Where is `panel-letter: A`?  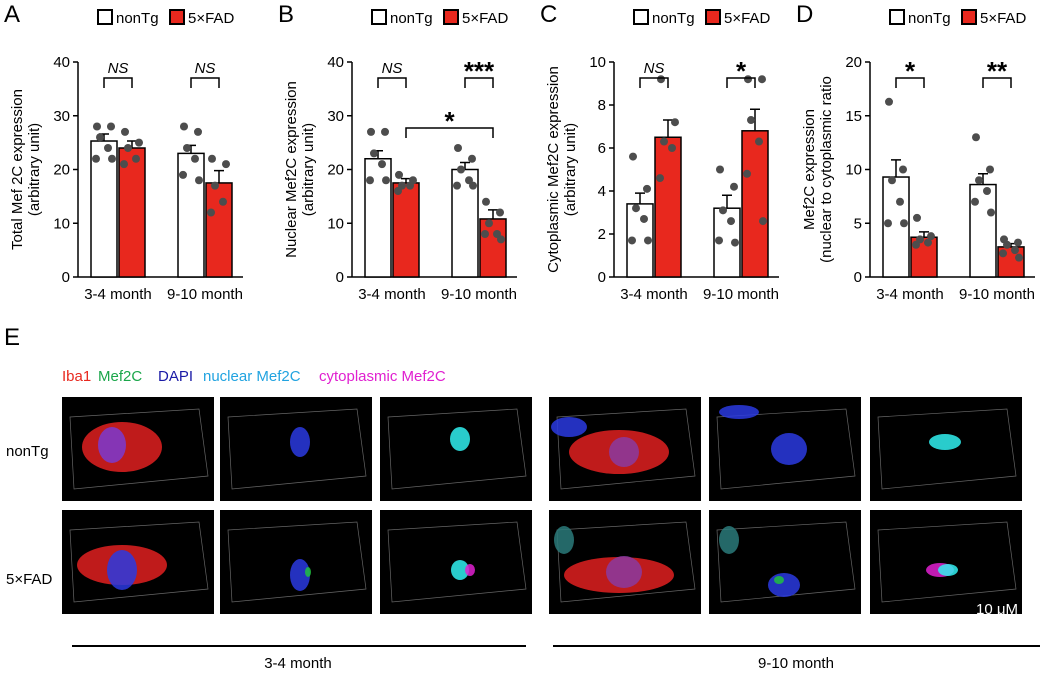 panel-letter: A is located at coordinates (12, 14).